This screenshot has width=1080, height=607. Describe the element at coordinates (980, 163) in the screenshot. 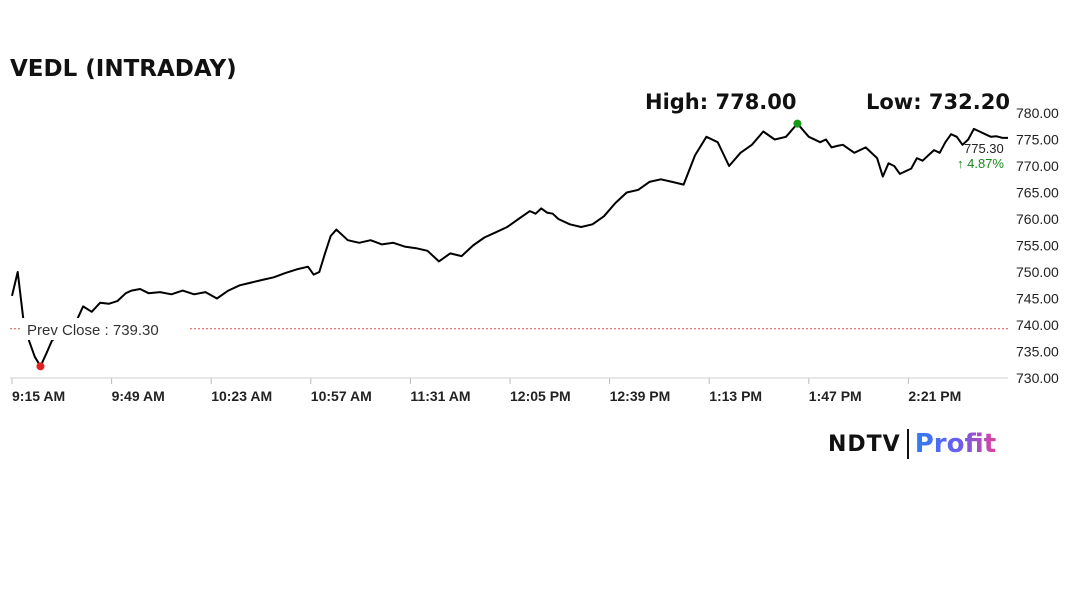

I see `change-percent-label: ↑ 4.87%` at that location.